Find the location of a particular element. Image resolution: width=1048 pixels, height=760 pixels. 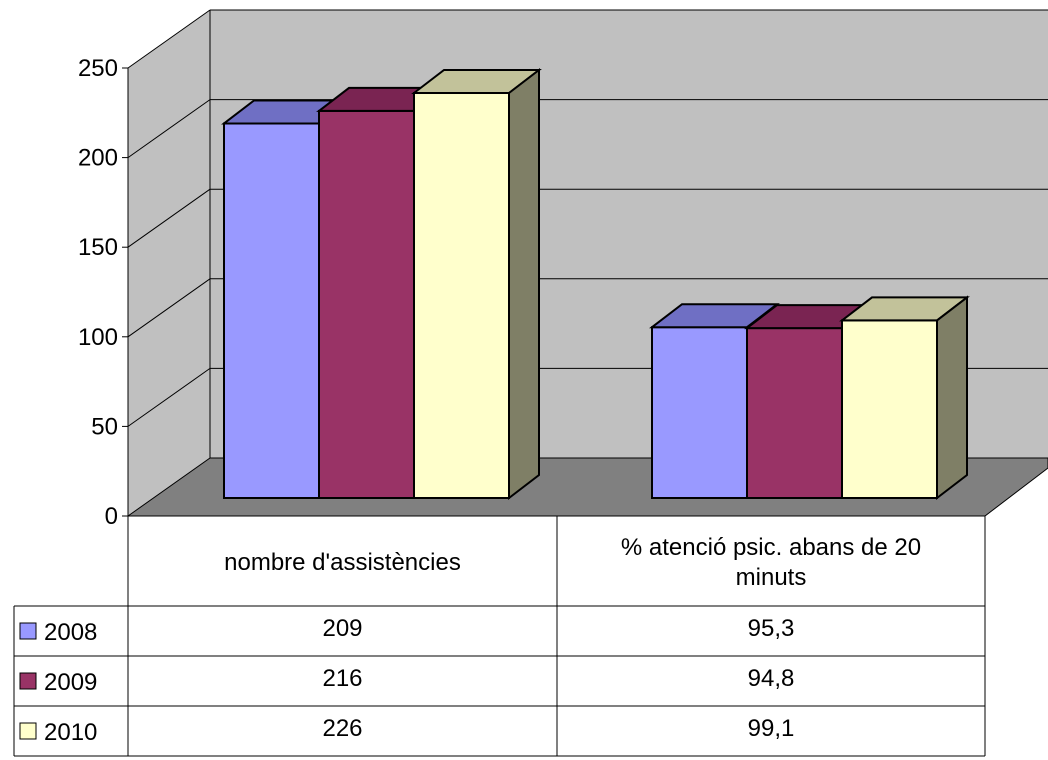

category-label: nombre d'assistències is located at coordinates (342, 562).